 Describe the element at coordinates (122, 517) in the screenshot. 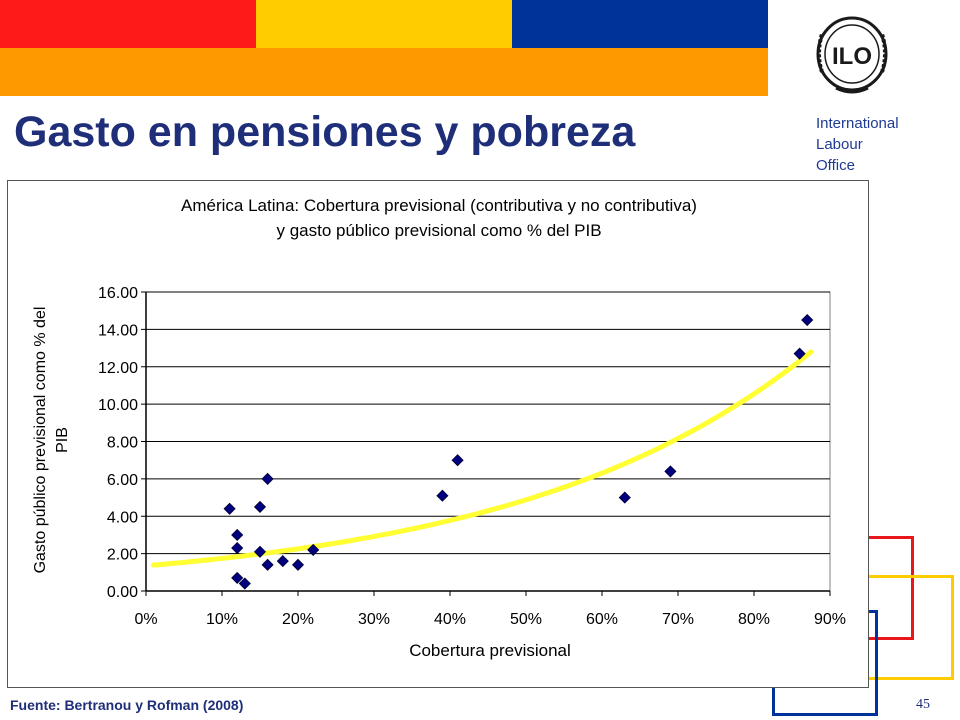

I see `y-tick-label: 4.00` at that location.